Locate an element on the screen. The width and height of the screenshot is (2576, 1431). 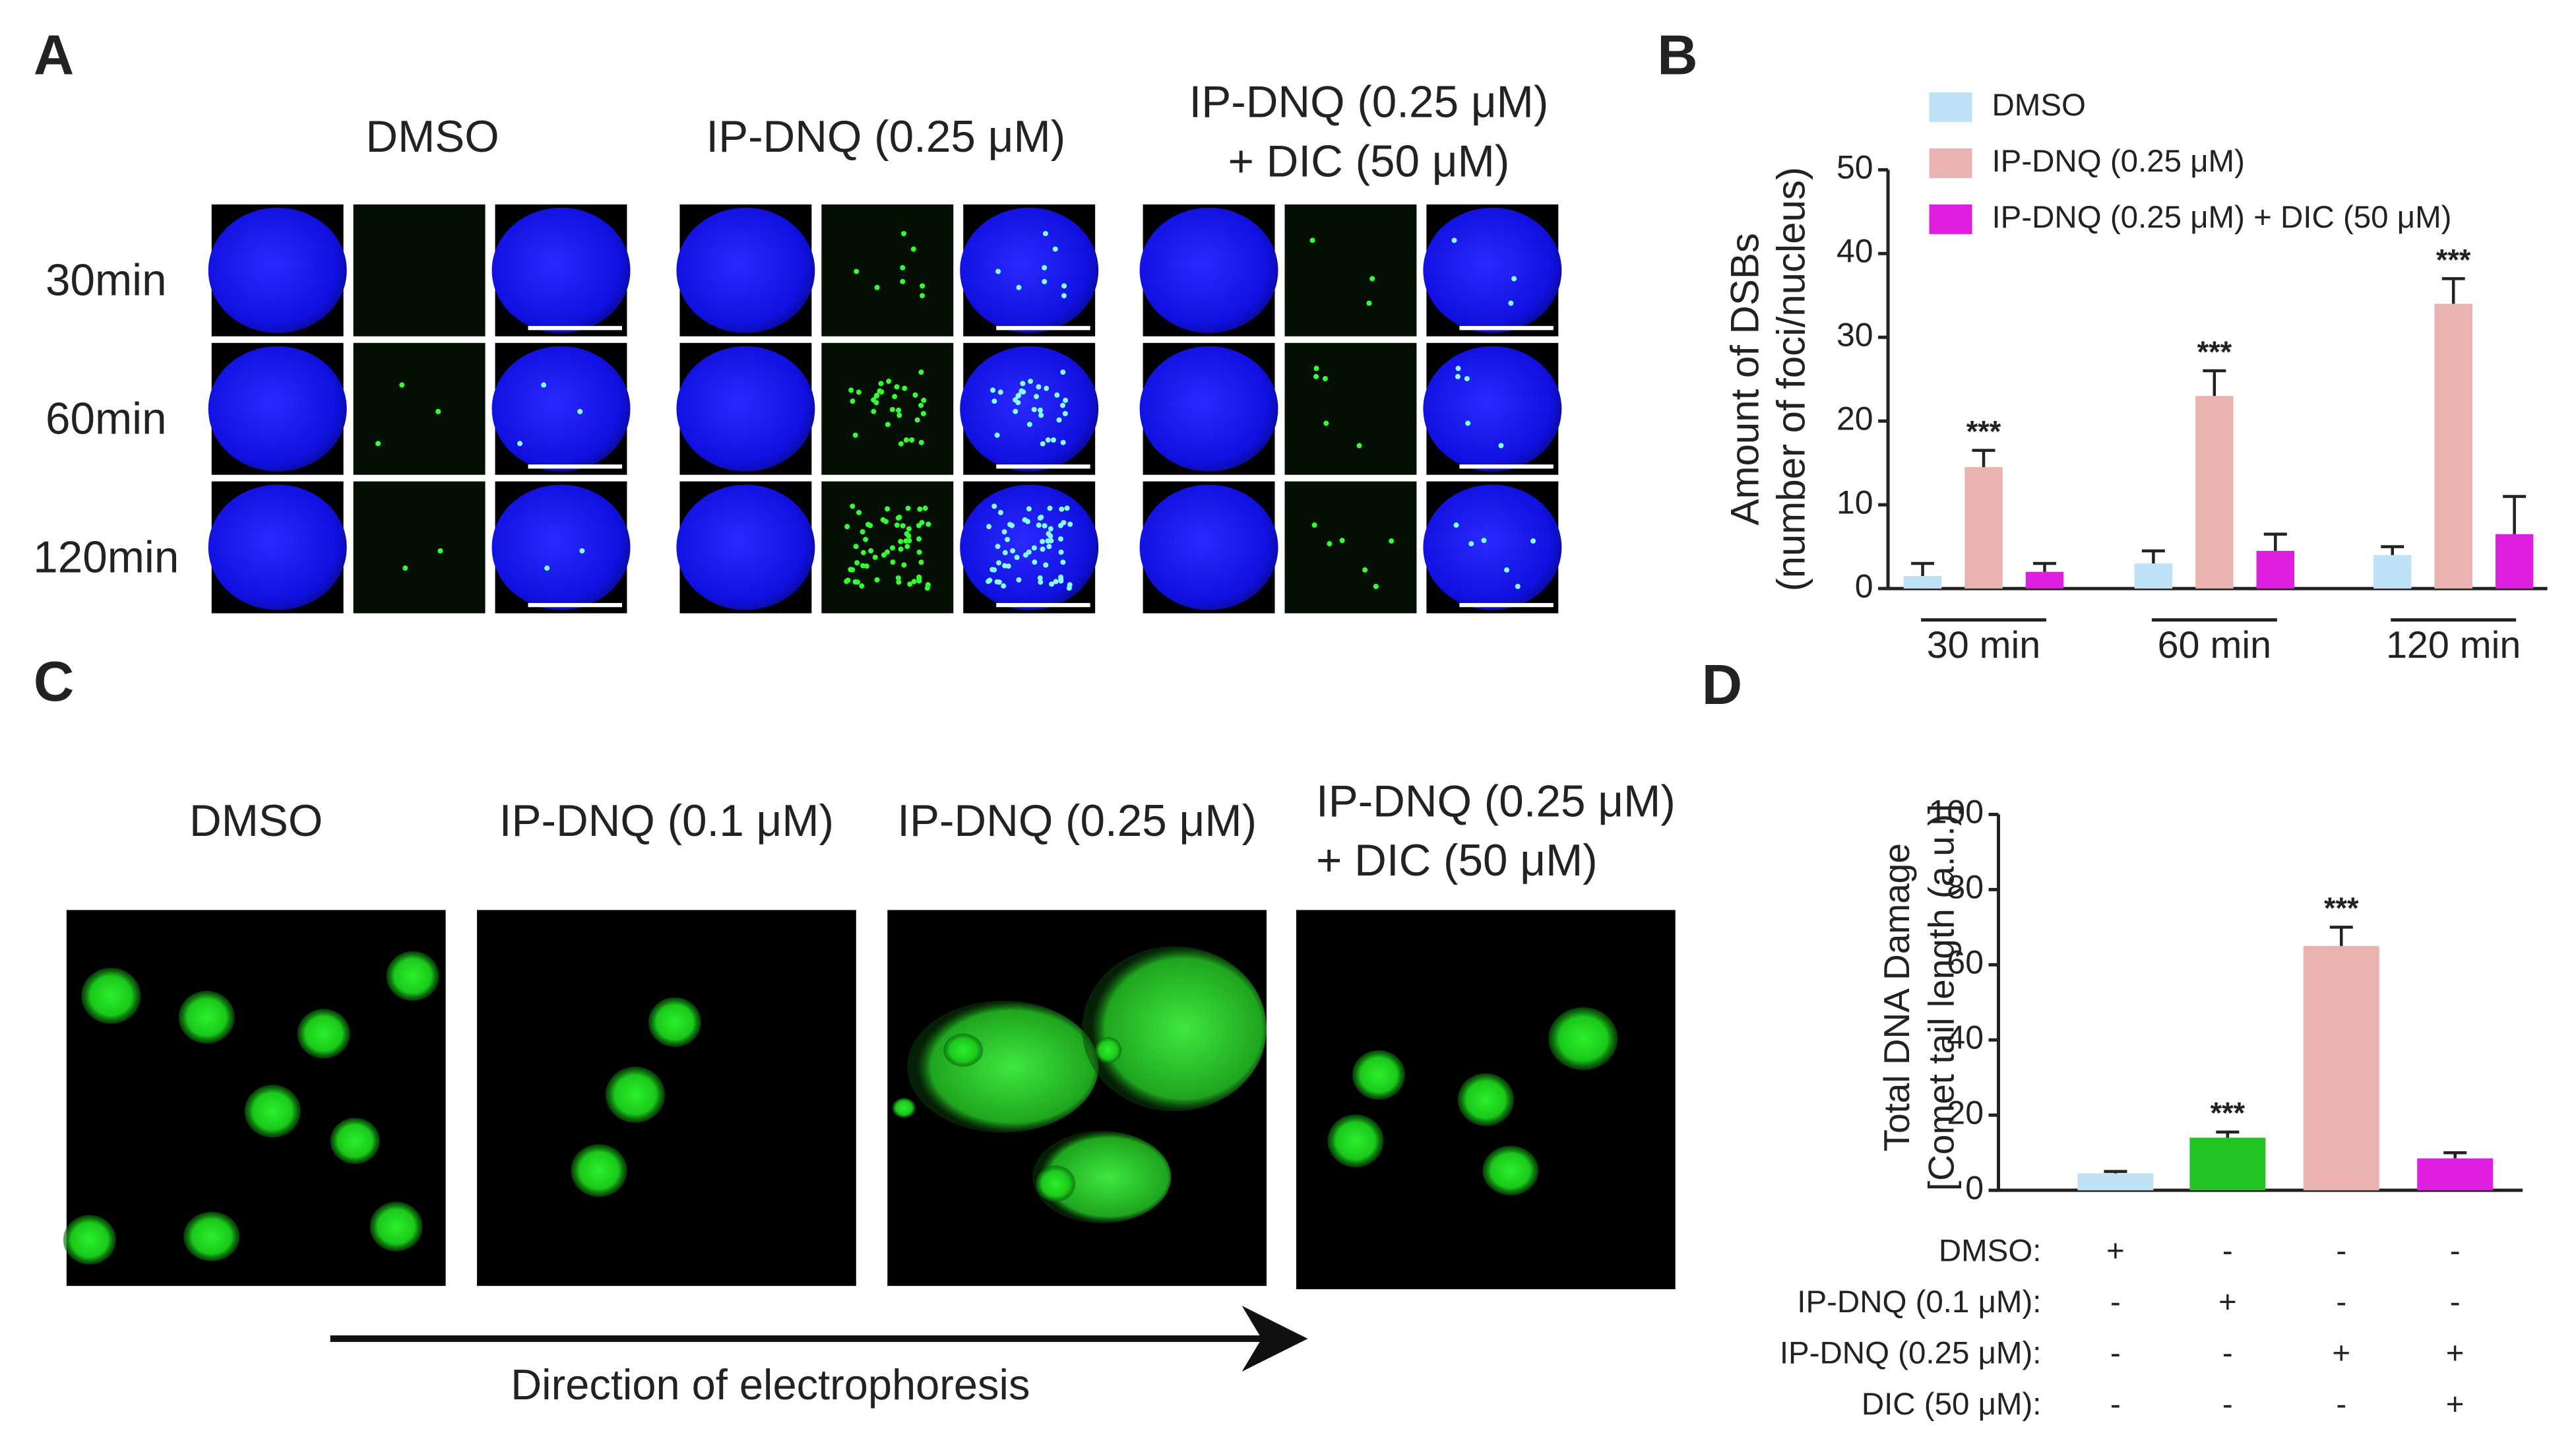
y-tick-label: 60 is located at coordinates (1966, 962).